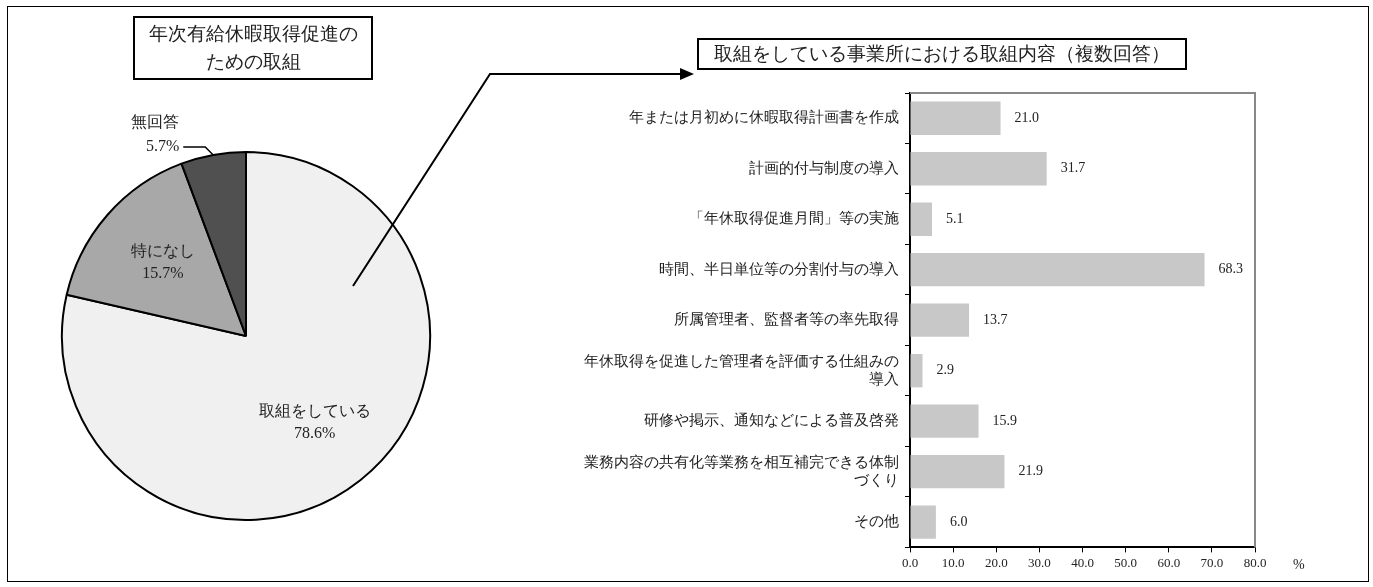 The height and width of the screenshot is (587, 1373). I want to click on slice-label: 取組をしている, so click(314, 410).